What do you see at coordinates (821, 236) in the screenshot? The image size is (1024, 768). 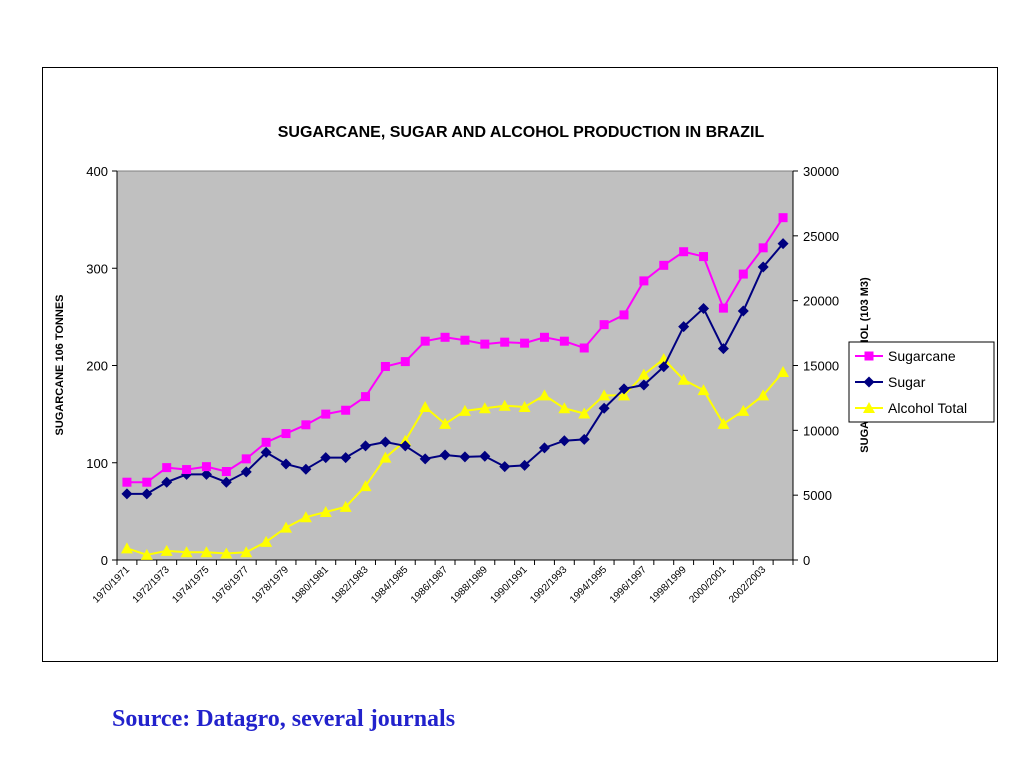 I see `right-tick-label: 25000` at bounding box center [821, 236].